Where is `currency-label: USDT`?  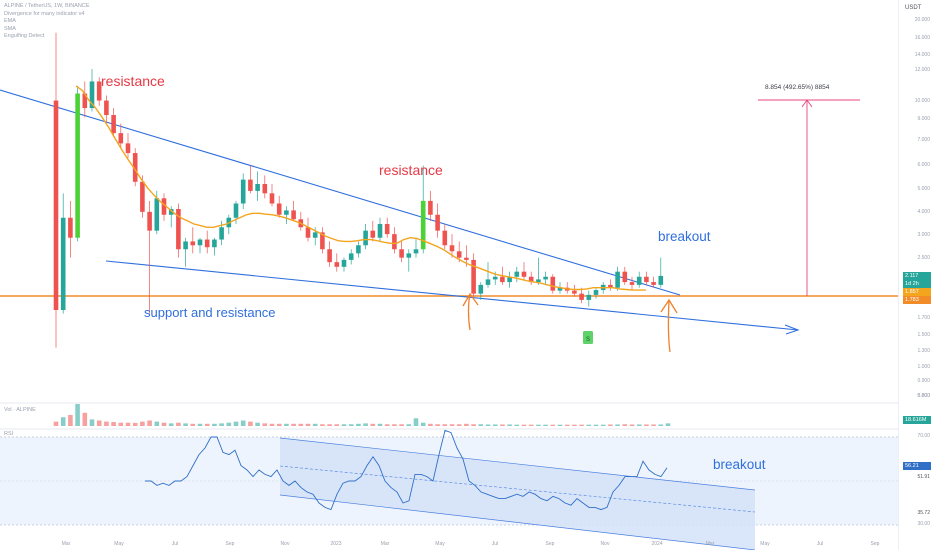 currency-label: USDT is located at coordinates (913, 8).